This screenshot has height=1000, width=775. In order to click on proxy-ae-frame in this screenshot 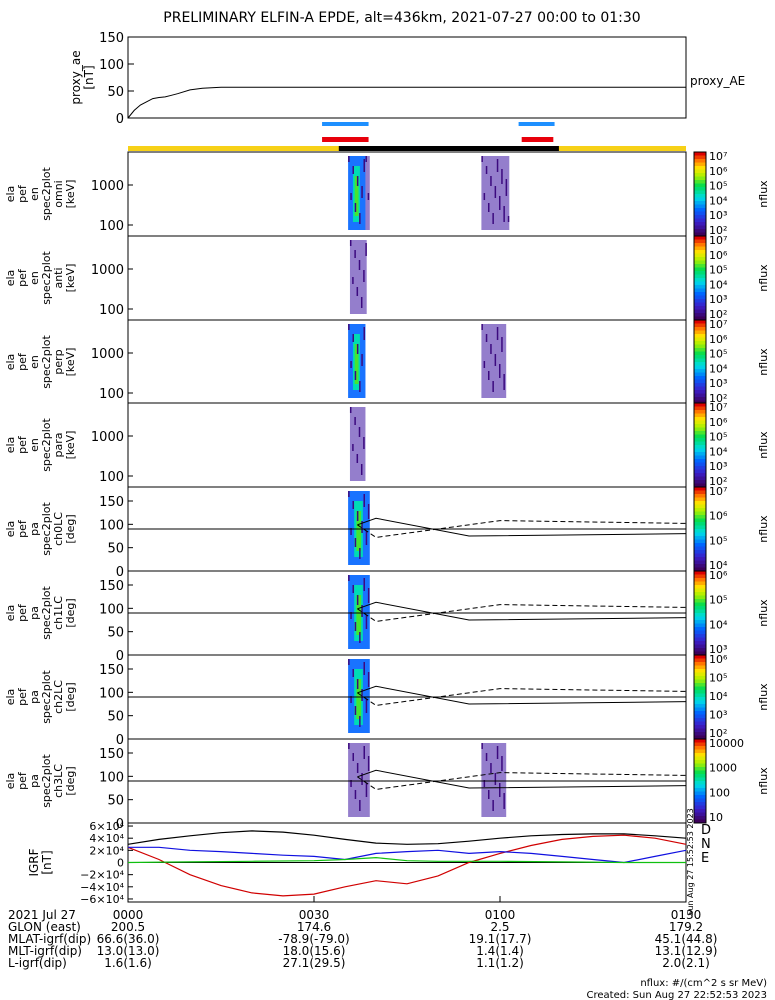, I will do `click(407, 77)`.